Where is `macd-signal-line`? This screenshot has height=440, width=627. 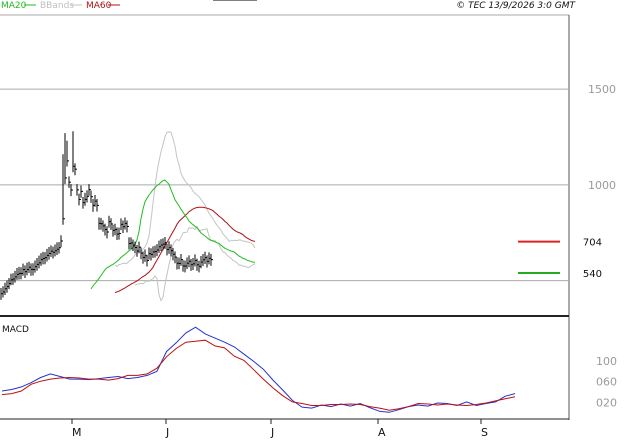 macd-signal-line is located at coordinates (258, 375).